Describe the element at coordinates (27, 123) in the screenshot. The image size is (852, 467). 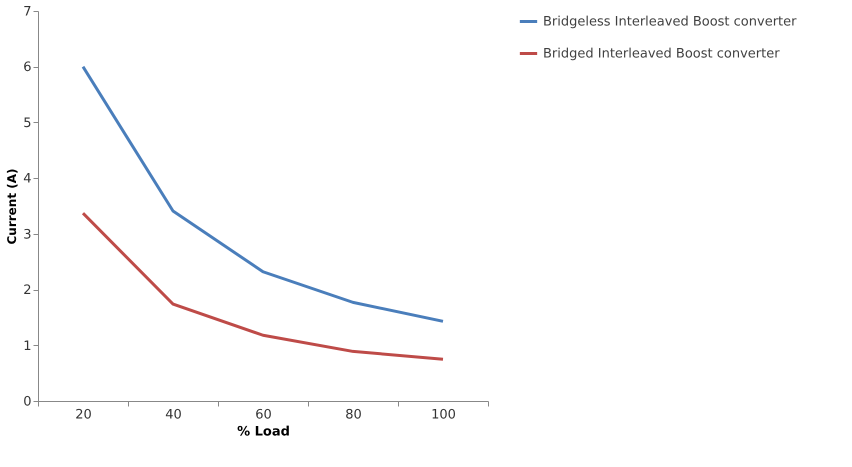
I see `y-tick-label: 5` at that location.